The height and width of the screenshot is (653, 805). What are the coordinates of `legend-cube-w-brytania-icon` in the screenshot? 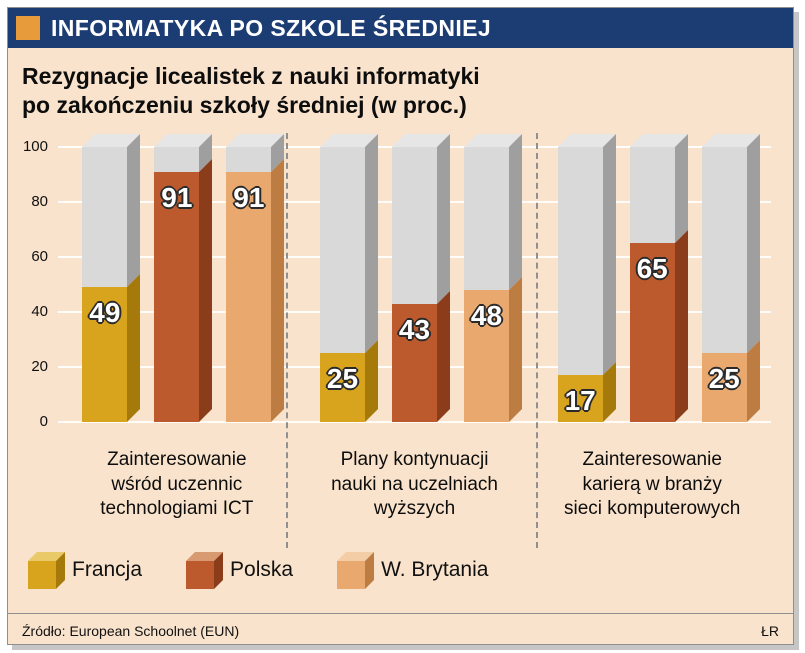 It's located at (356, 570).